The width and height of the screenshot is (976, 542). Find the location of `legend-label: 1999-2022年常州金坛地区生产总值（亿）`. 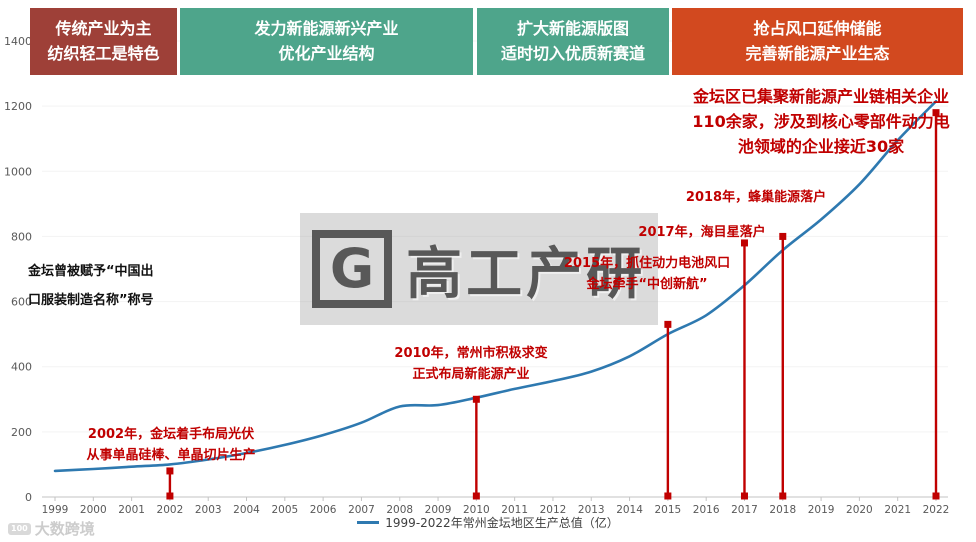

legend-label: 1999-2022年常州金坛地区生产总值（亿） is located at coordinates (502, 523).